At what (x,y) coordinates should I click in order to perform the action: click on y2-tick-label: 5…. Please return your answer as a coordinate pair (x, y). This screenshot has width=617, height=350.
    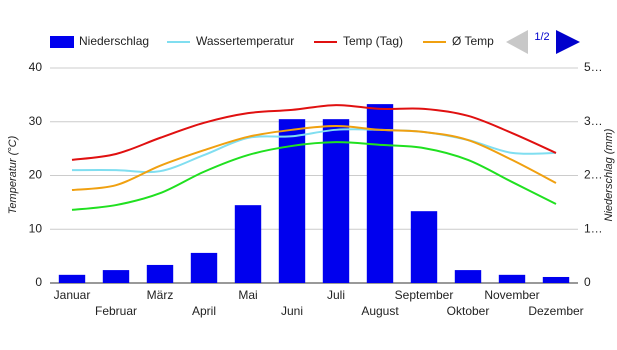
    Looking at the image, I should click on (593, 67).